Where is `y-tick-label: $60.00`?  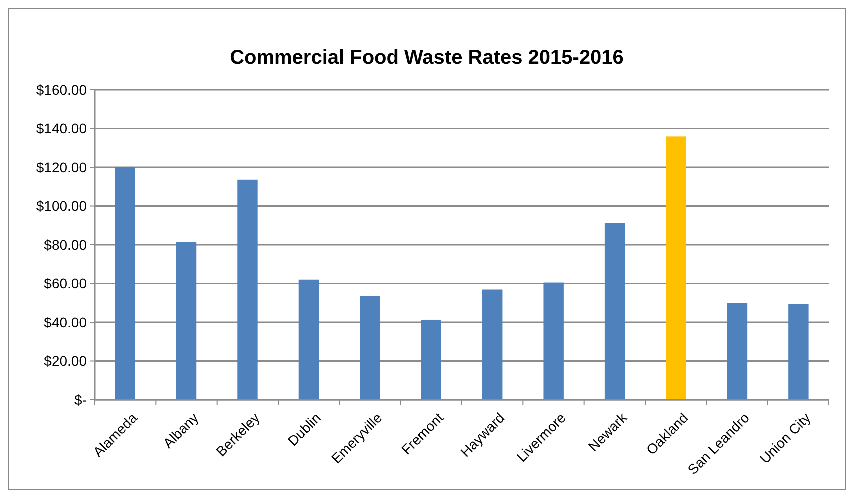
y-tick-label: $60.00 is located at coordinates (66, 284).